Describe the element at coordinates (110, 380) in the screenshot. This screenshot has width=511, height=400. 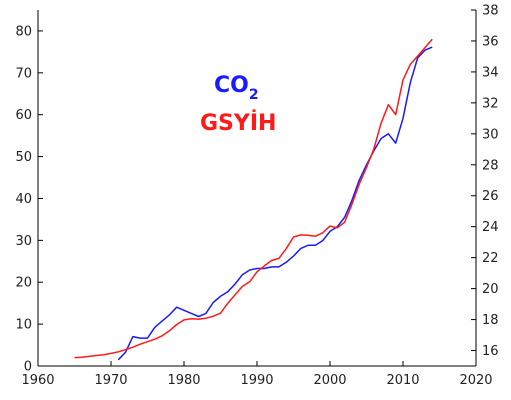
I see `x-tick-label: 1970` at that location.